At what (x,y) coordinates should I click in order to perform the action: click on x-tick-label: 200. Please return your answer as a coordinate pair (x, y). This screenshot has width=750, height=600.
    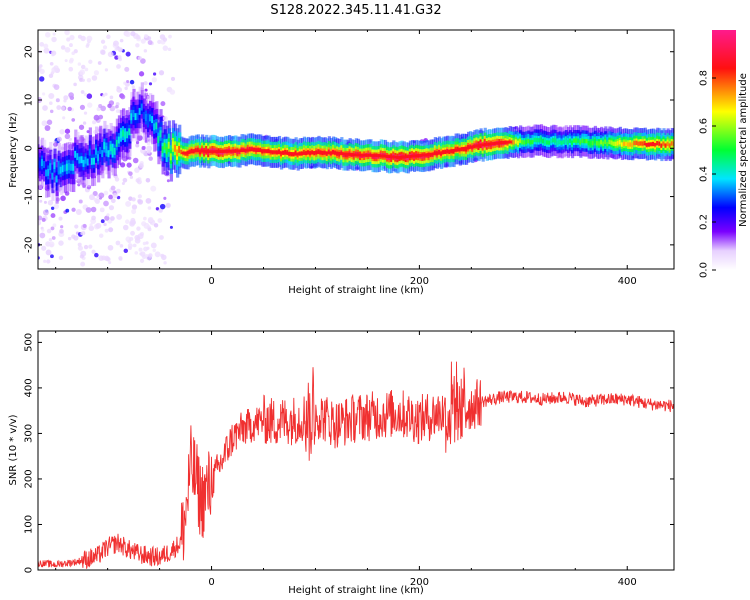
    Looking at the image, I should click on (419, 582).